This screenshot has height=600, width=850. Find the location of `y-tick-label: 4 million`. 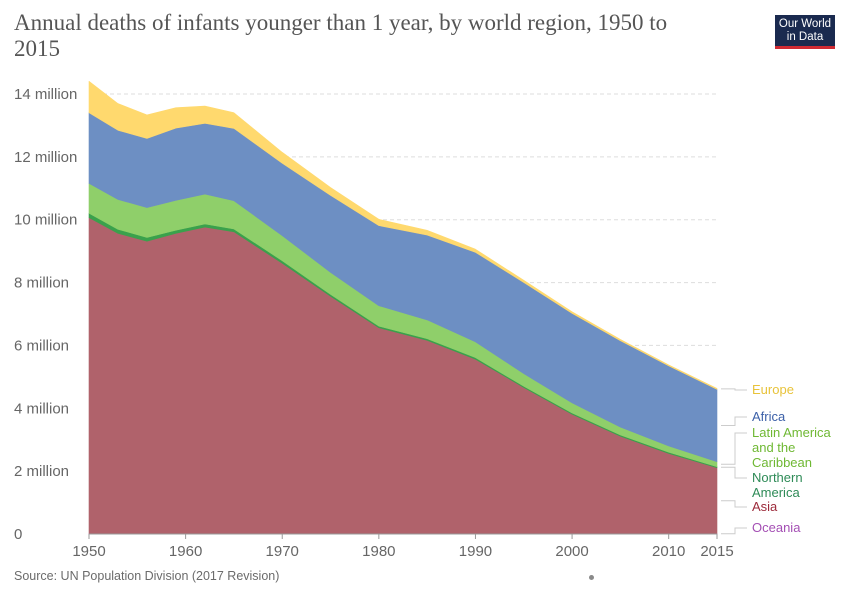

y-tick-label: 4 million is located at coordinates (41, 408).